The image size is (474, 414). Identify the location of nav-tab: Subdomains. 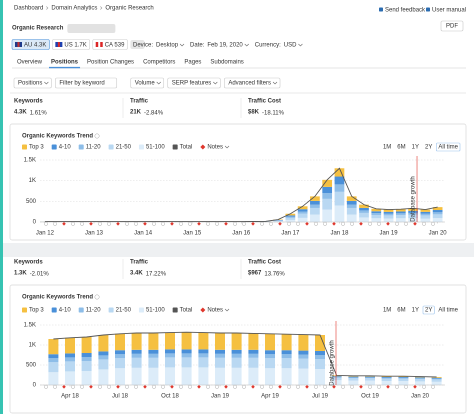
(226, 63).